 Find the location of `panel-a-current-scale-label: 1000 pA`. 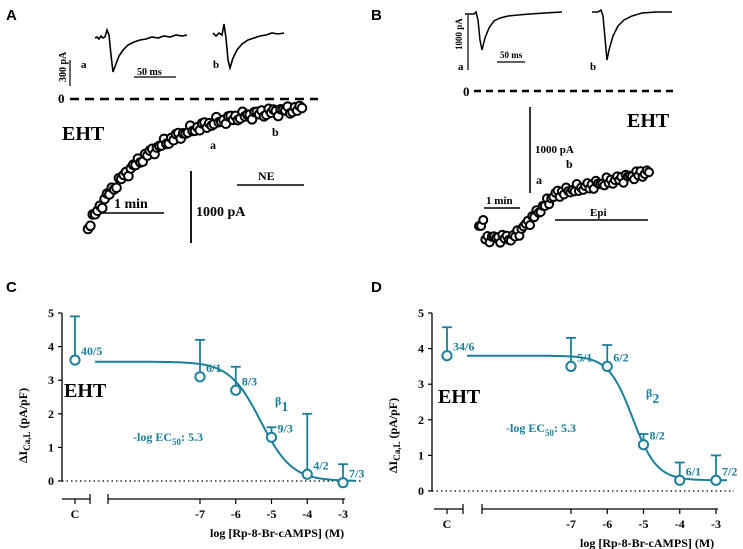

panel-a-current-scale-label: 1000 pA is located at coordinates (221, 212).